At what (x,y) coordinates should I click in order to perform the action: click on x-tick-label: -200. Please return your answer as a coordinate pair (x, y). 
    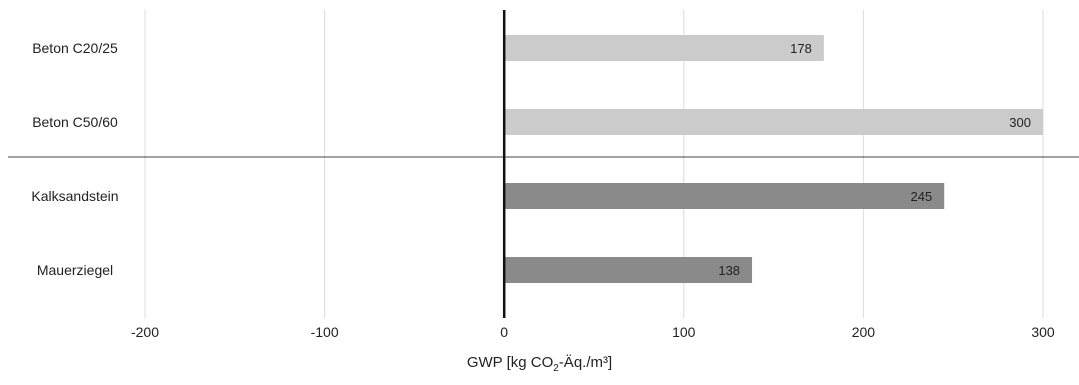
    Looking at the image, I should click on (145, 332).